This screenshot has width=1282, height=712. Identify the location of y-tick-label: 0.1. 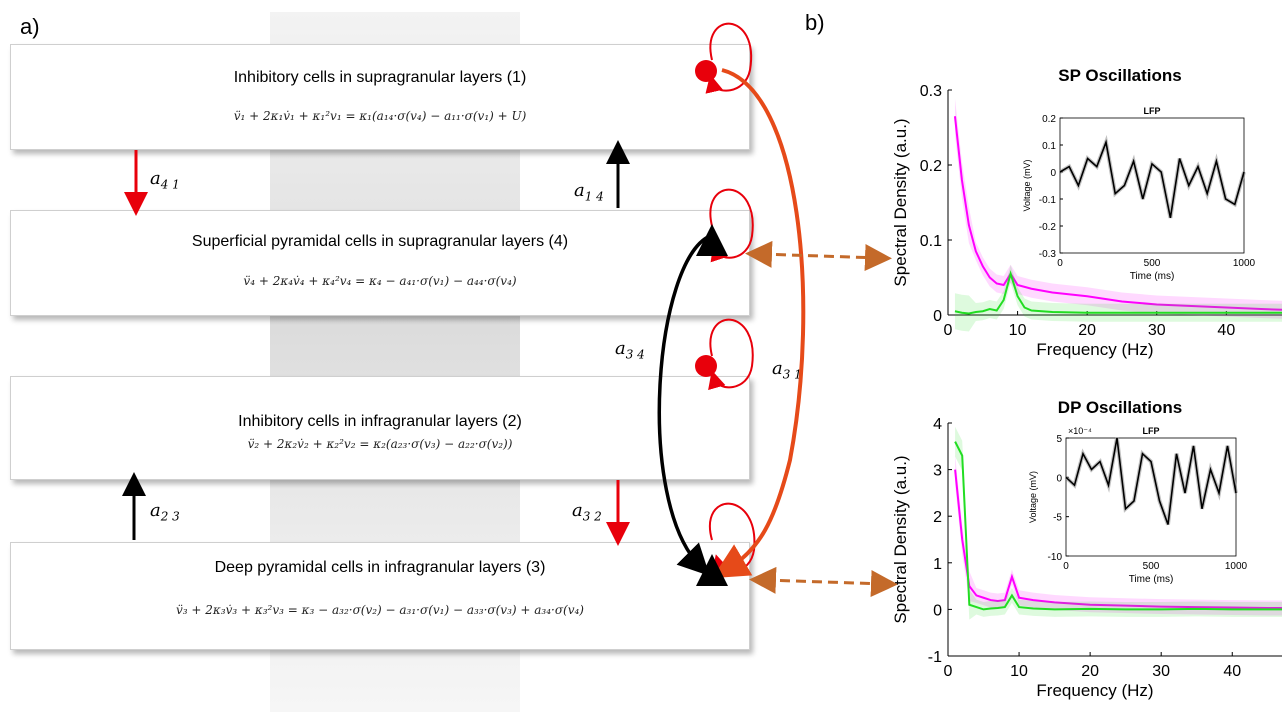
(931, 241).